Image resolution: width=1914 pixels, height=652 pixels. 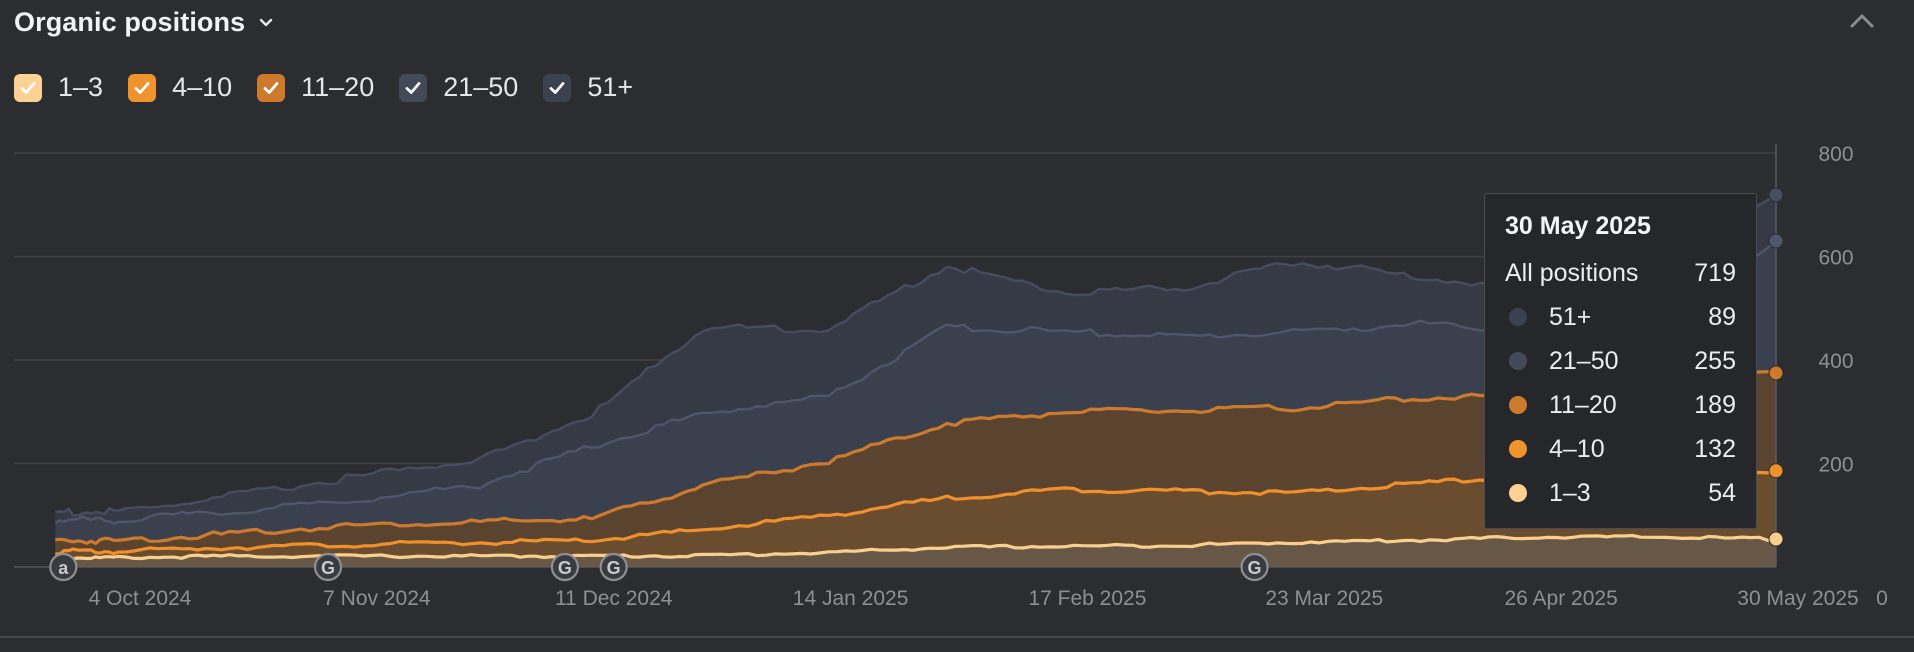 What do you see at coordinates (1797, 598) in the screenshot?
I see `x-tick-label: 30 May 2025` at bounding box center [1797, 598].